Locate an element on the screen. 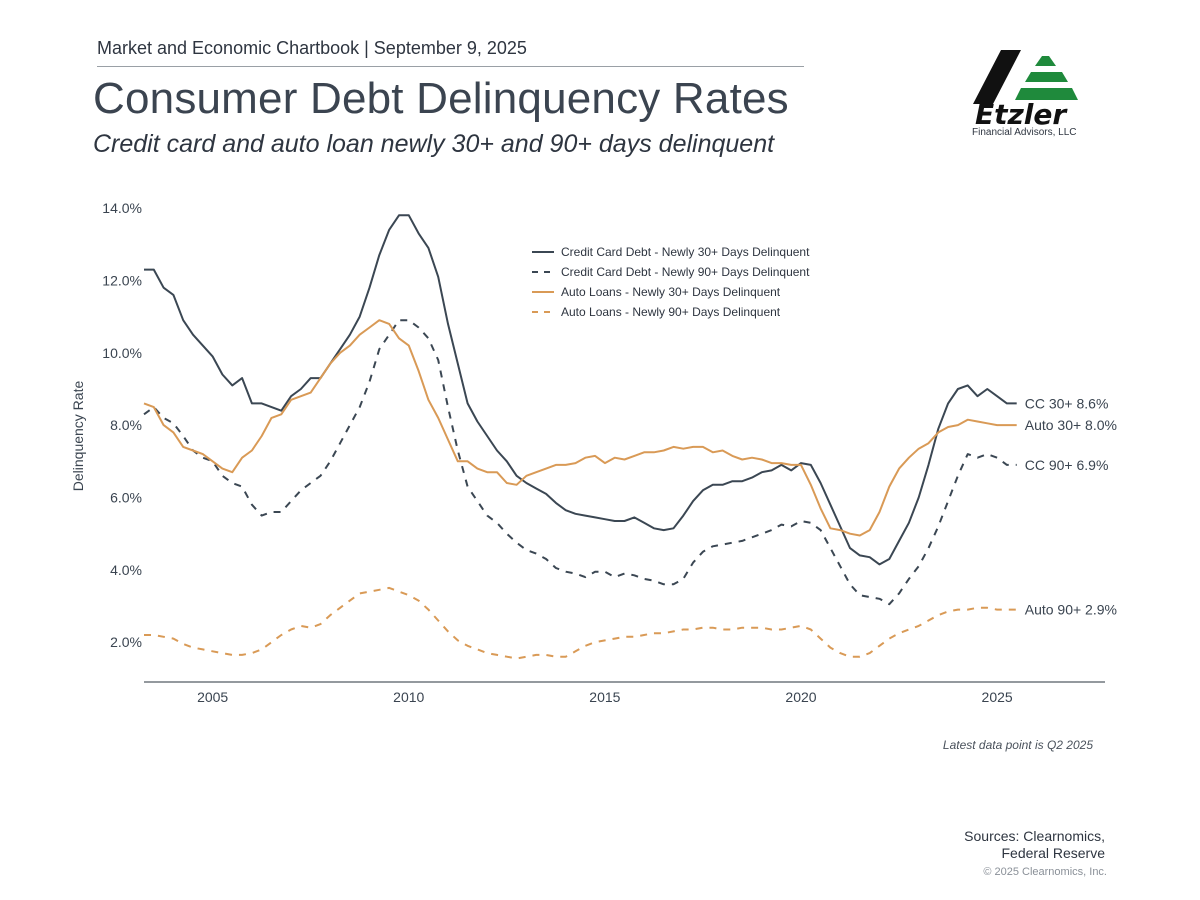 Image resolution: width=1200 pixels, height=900 pixels. sources: Sources: Clearnomics, Federal Reserve is located at coordinates (1034, 845).